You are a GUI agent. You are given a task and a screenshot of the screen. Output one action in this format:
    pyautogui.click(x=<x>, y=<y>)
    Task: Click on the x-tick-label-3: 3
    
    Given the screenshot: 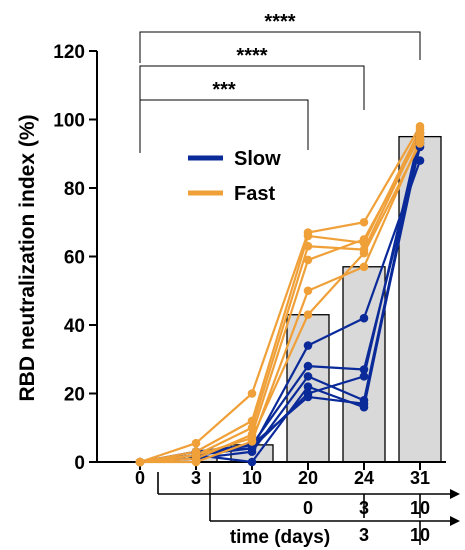 What is the action you would take?
    pyautogui.click(x=196, y=478)
    